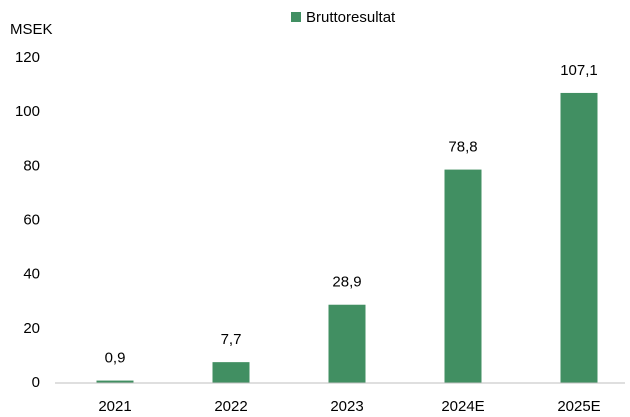 The image size is (630, 417). What do you see at coordinates (27, 57) in the screenshot?
I see `y-tick-label: 120` at bounding box center [27, 57].